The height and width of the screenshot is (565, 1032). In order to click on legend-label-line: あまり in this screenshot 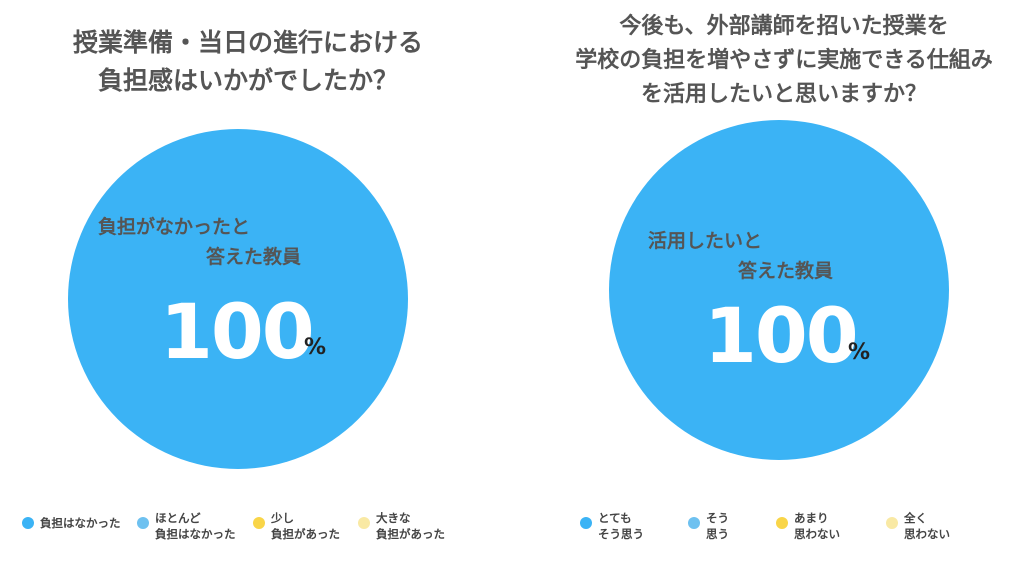, I will do `click(811, 518)`.